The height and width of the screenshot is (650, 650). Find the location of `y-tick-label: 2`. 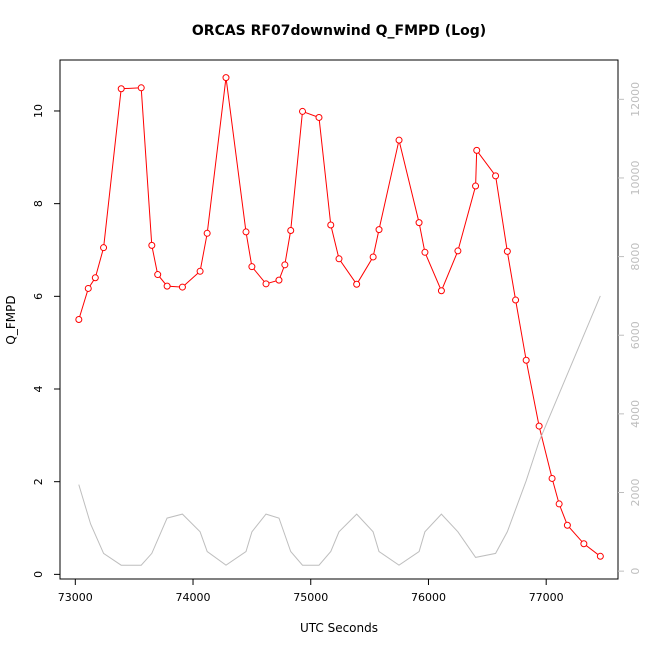

y-tick-label: 2 is located at coordinates (38, 481).